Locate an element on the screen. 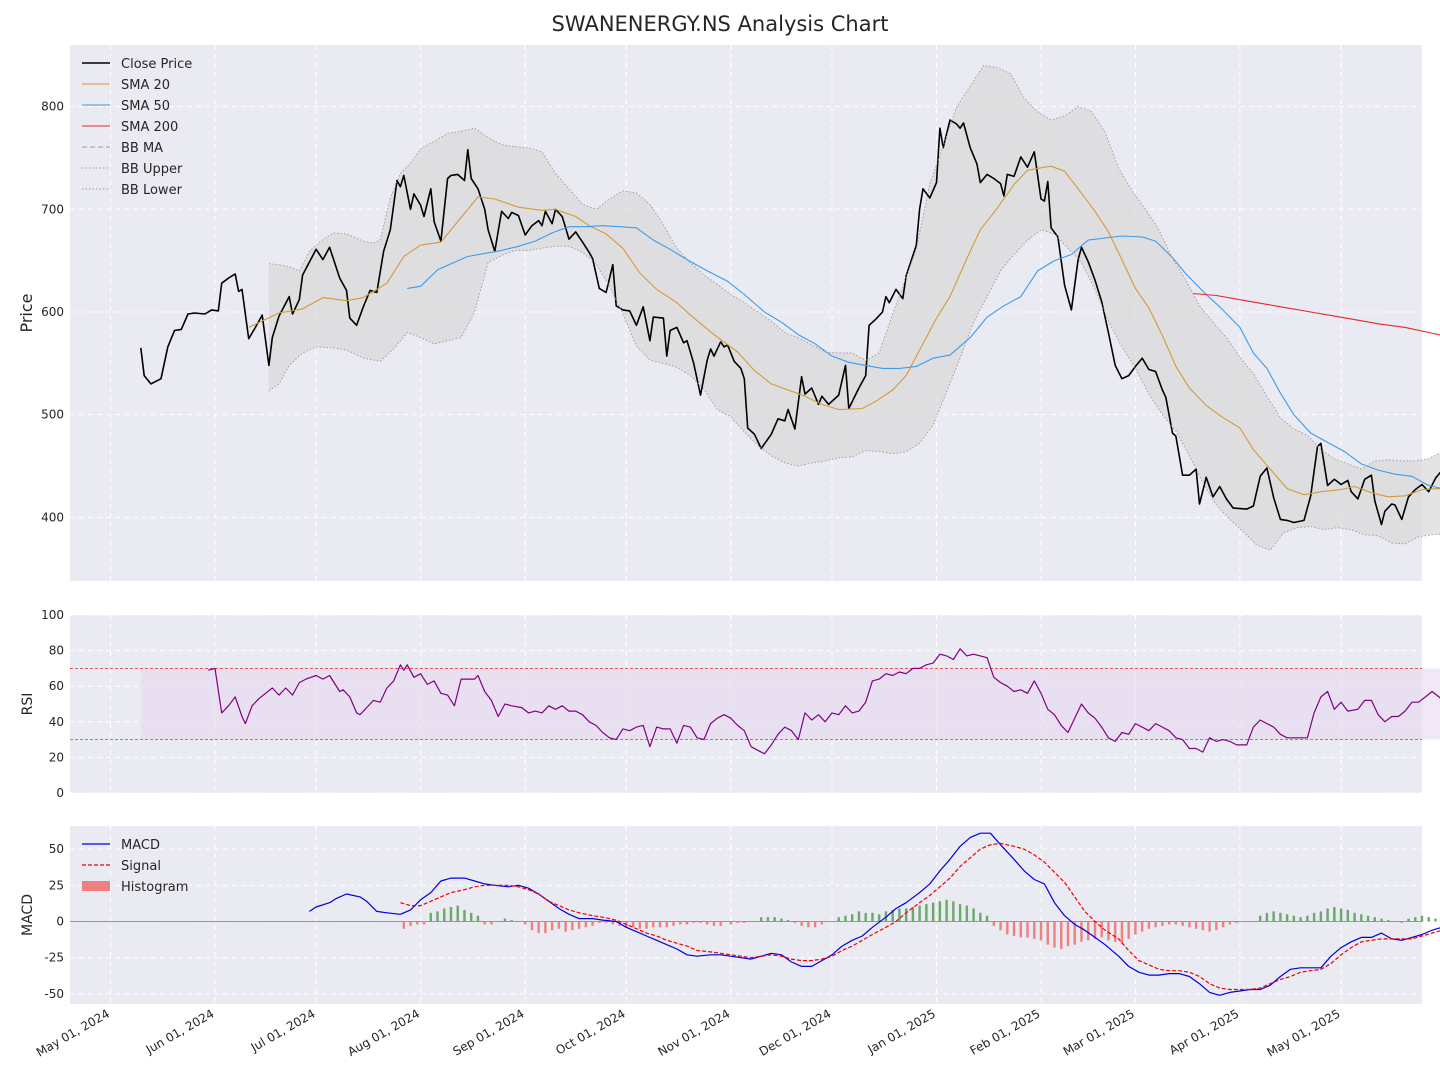  series-signal is located at coordinates (920, 916).